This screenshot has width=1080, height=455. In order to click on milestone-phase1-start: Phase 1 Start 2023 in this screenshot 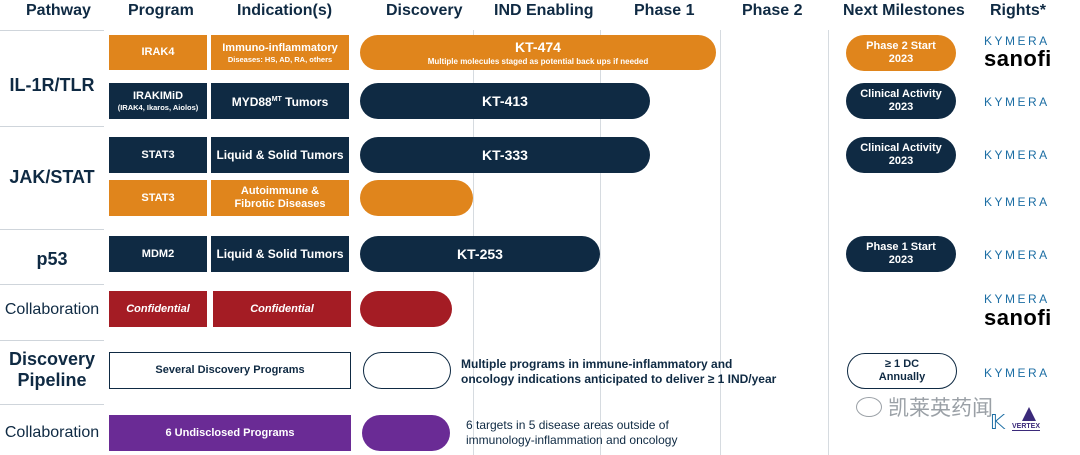, I will do `click(901, 254)`.